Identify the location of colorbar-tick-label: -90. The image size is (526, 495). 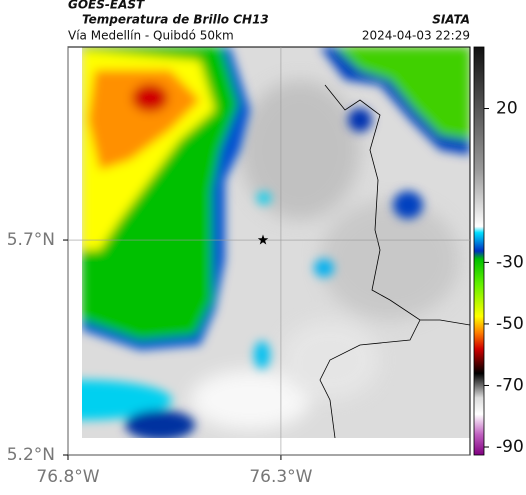
(510, 447).